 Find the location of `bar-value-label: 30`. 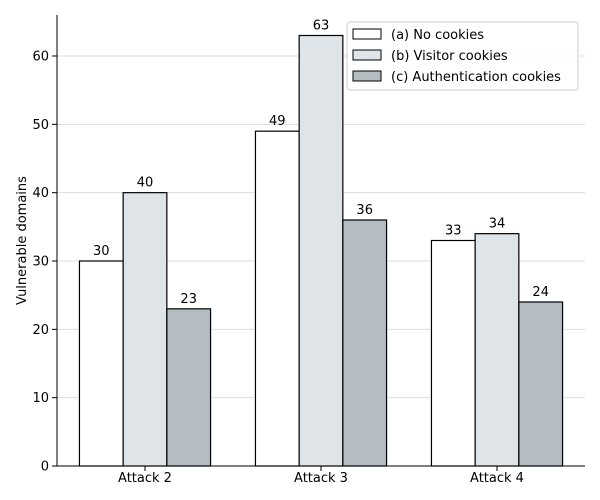

bar-value-label: 30 is located at coordinates (101, 251).